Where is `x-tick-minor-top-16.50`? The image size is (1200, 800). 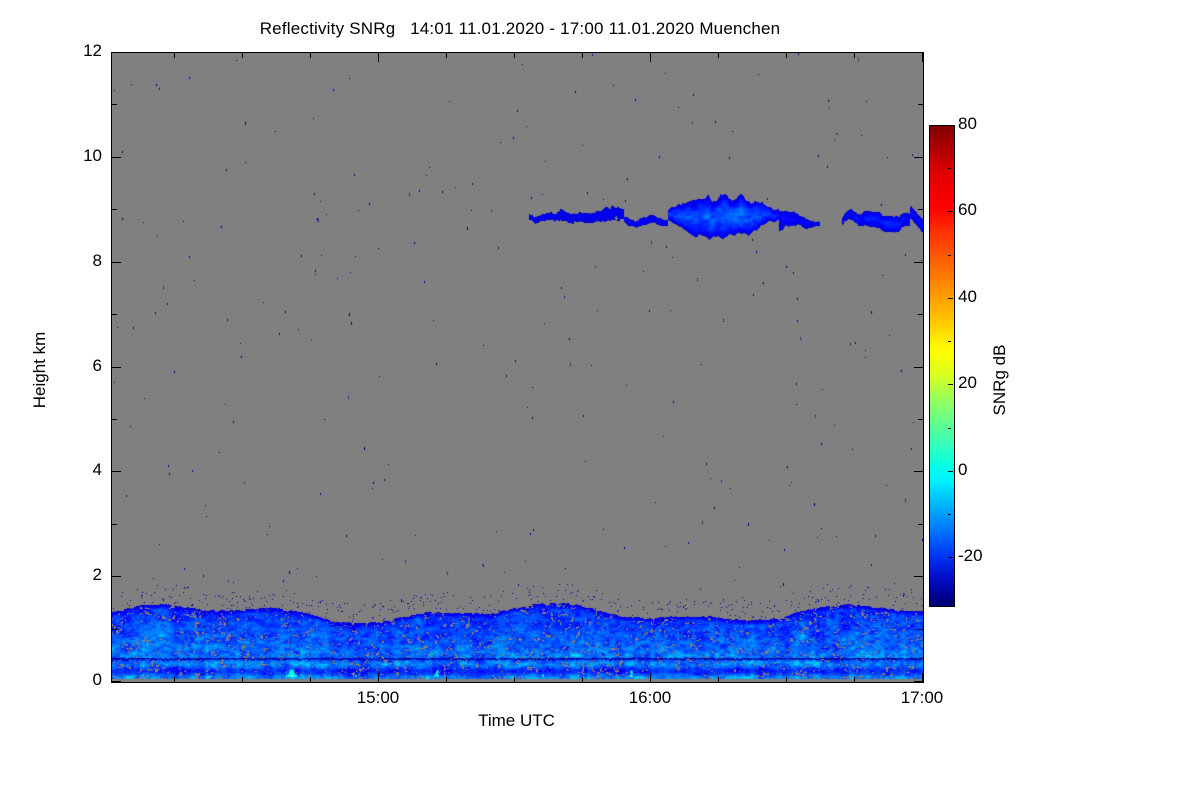
x-tick-minor-top-16.50 is located at coordinates (786, 55).